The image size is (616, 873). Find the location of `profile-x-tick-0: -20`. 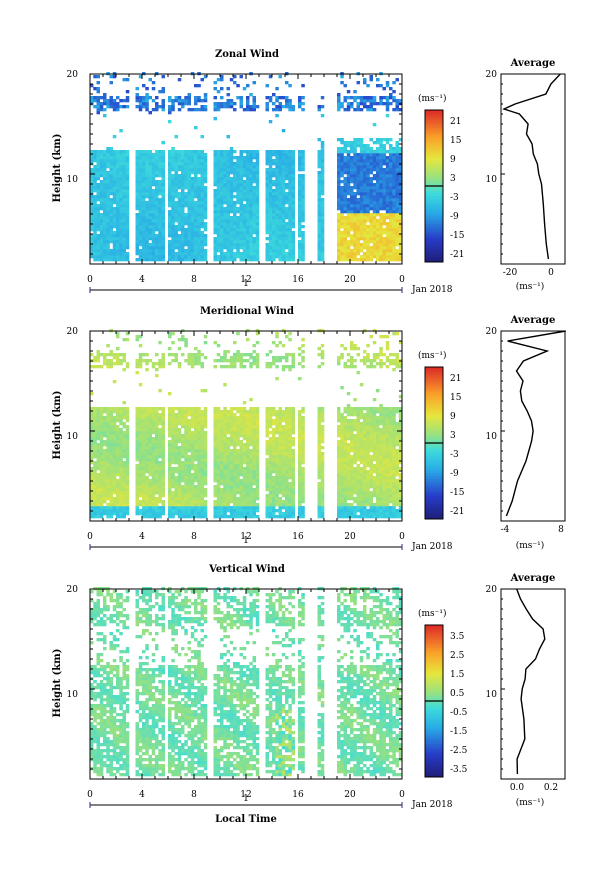

profile-x-tick-0: -20 is located at coordinates (510, 273).